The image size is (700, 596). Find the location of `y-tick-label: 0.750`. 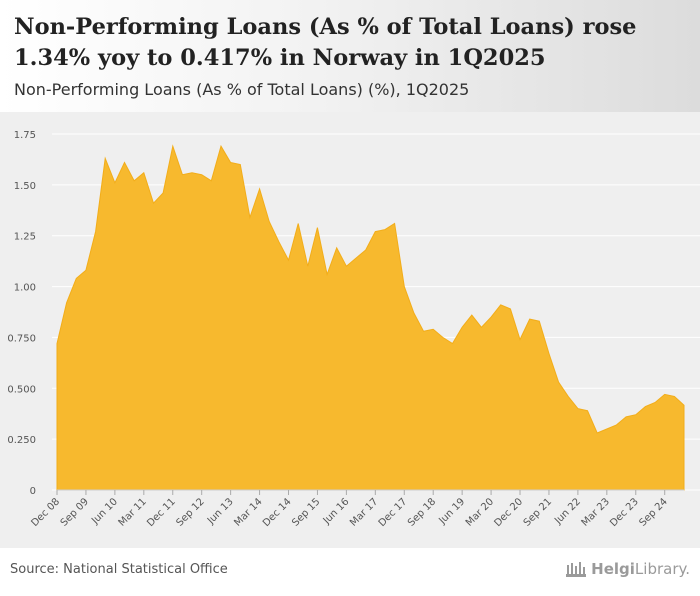

y-tick-label: 0.750 is located at coordinates (21, 338).